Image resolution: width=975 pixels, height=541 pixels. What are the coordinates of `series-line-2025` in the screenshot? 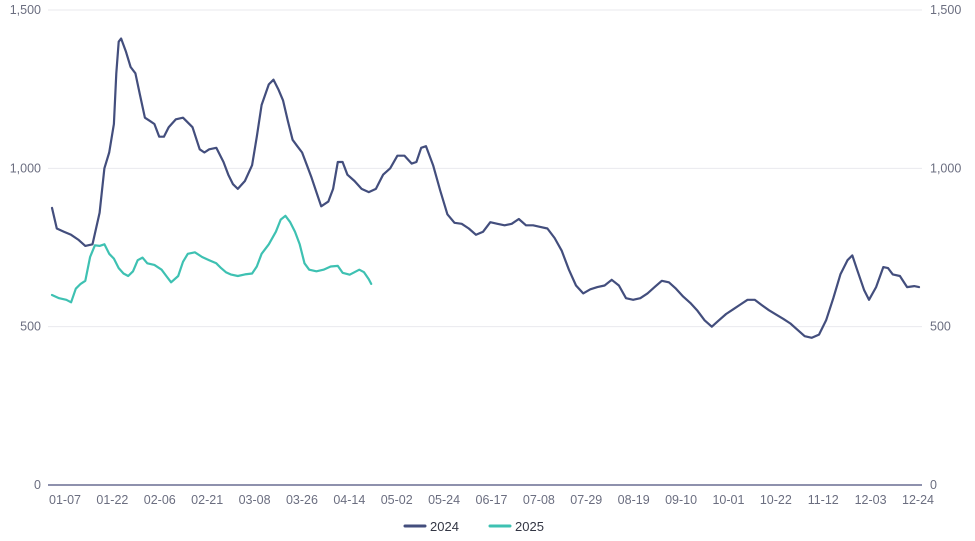 It's located at (211, 259).